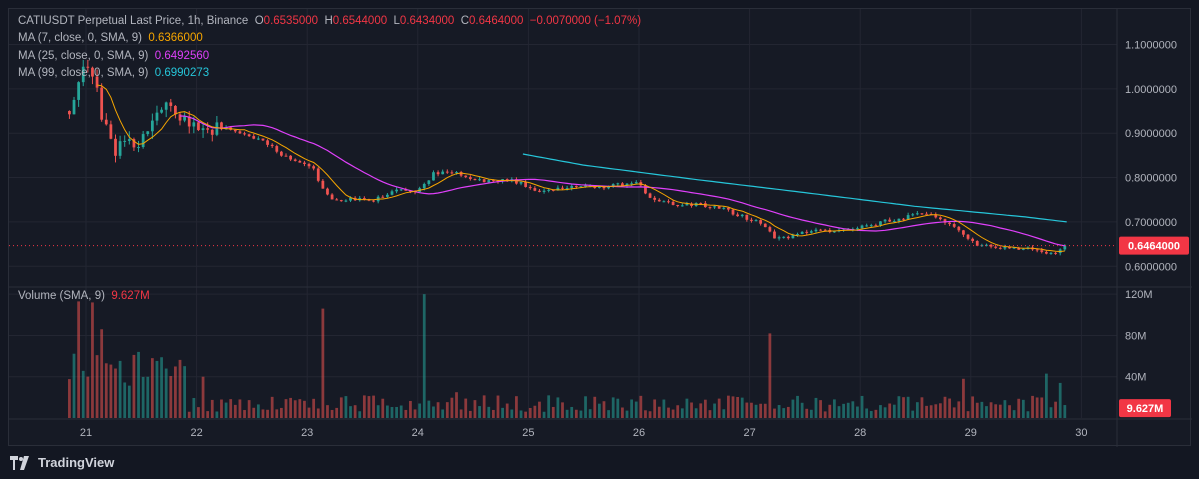 This screenshot has width=1199, height=479. What do you see at coordinates (1154, 245) in the screenshot?
I see `last-price-tag` at bounding box center [1154, 245].